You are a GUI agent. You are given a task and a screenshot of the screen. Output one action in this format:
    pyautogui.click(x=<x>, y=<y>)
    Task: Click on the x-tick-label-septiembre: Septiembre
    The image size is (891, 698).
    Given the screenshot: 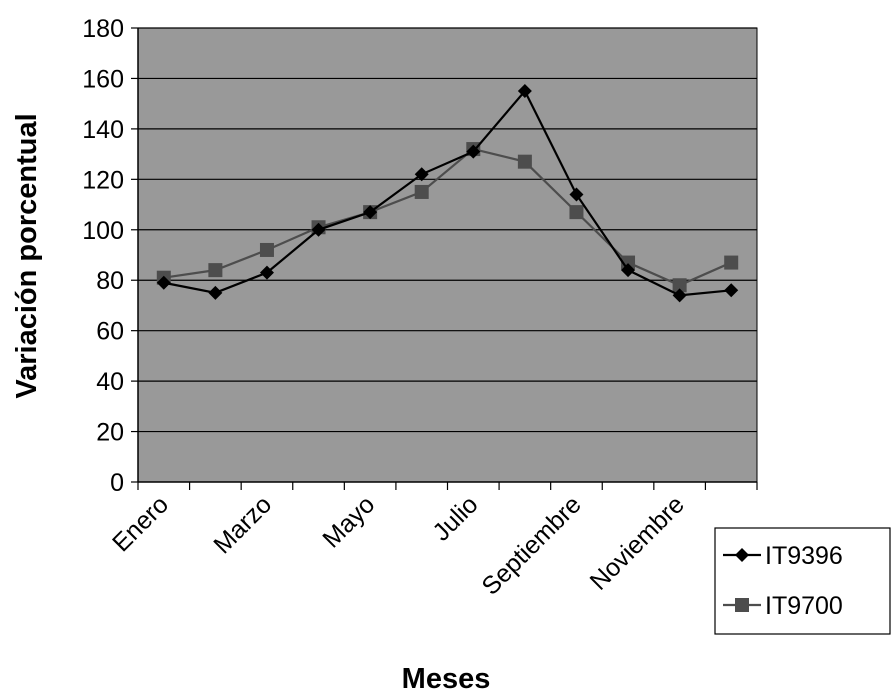 What is the action you would take?
    pyautogui.click(x=531, y=545)
    